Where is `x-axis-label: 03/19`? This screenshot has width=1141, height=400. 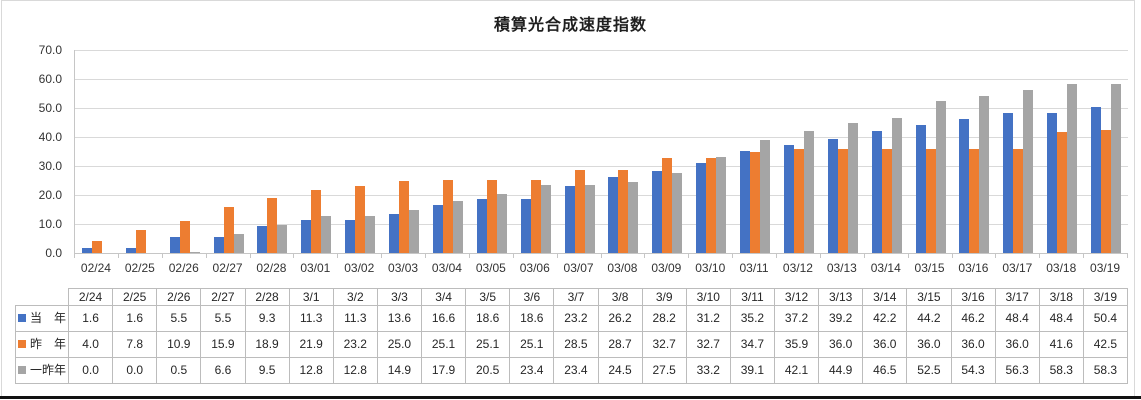 x-axis-label: 03/19 is located at coordinates (1105, 268).